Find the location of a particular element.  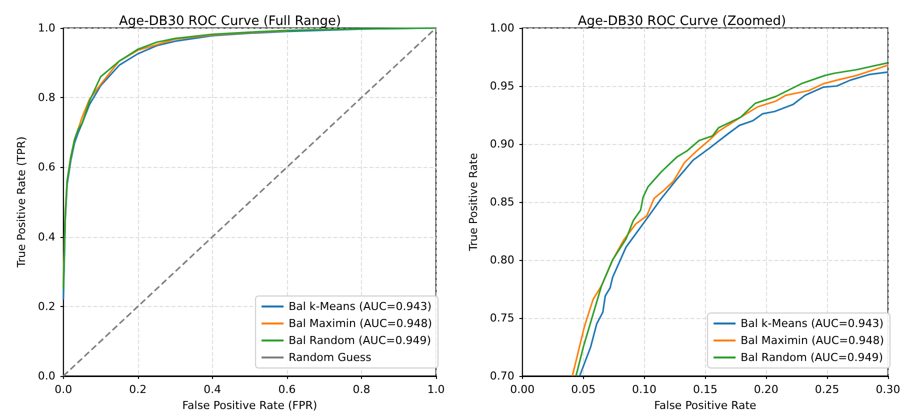

x-tick-label: 0.8 is located at coordinates (361, 389).